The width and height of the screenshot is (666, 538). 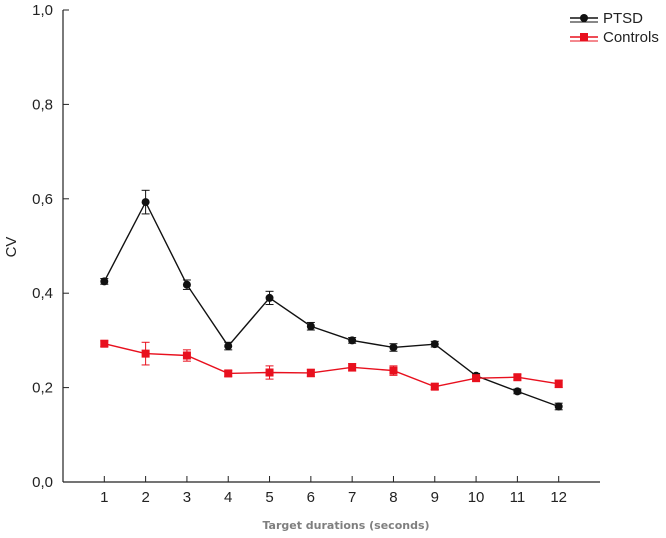 What do you see at coordinates (42, 482) in the screenshot?
I see `y-tick-label: 0,0` at bounding box center [42, 482].